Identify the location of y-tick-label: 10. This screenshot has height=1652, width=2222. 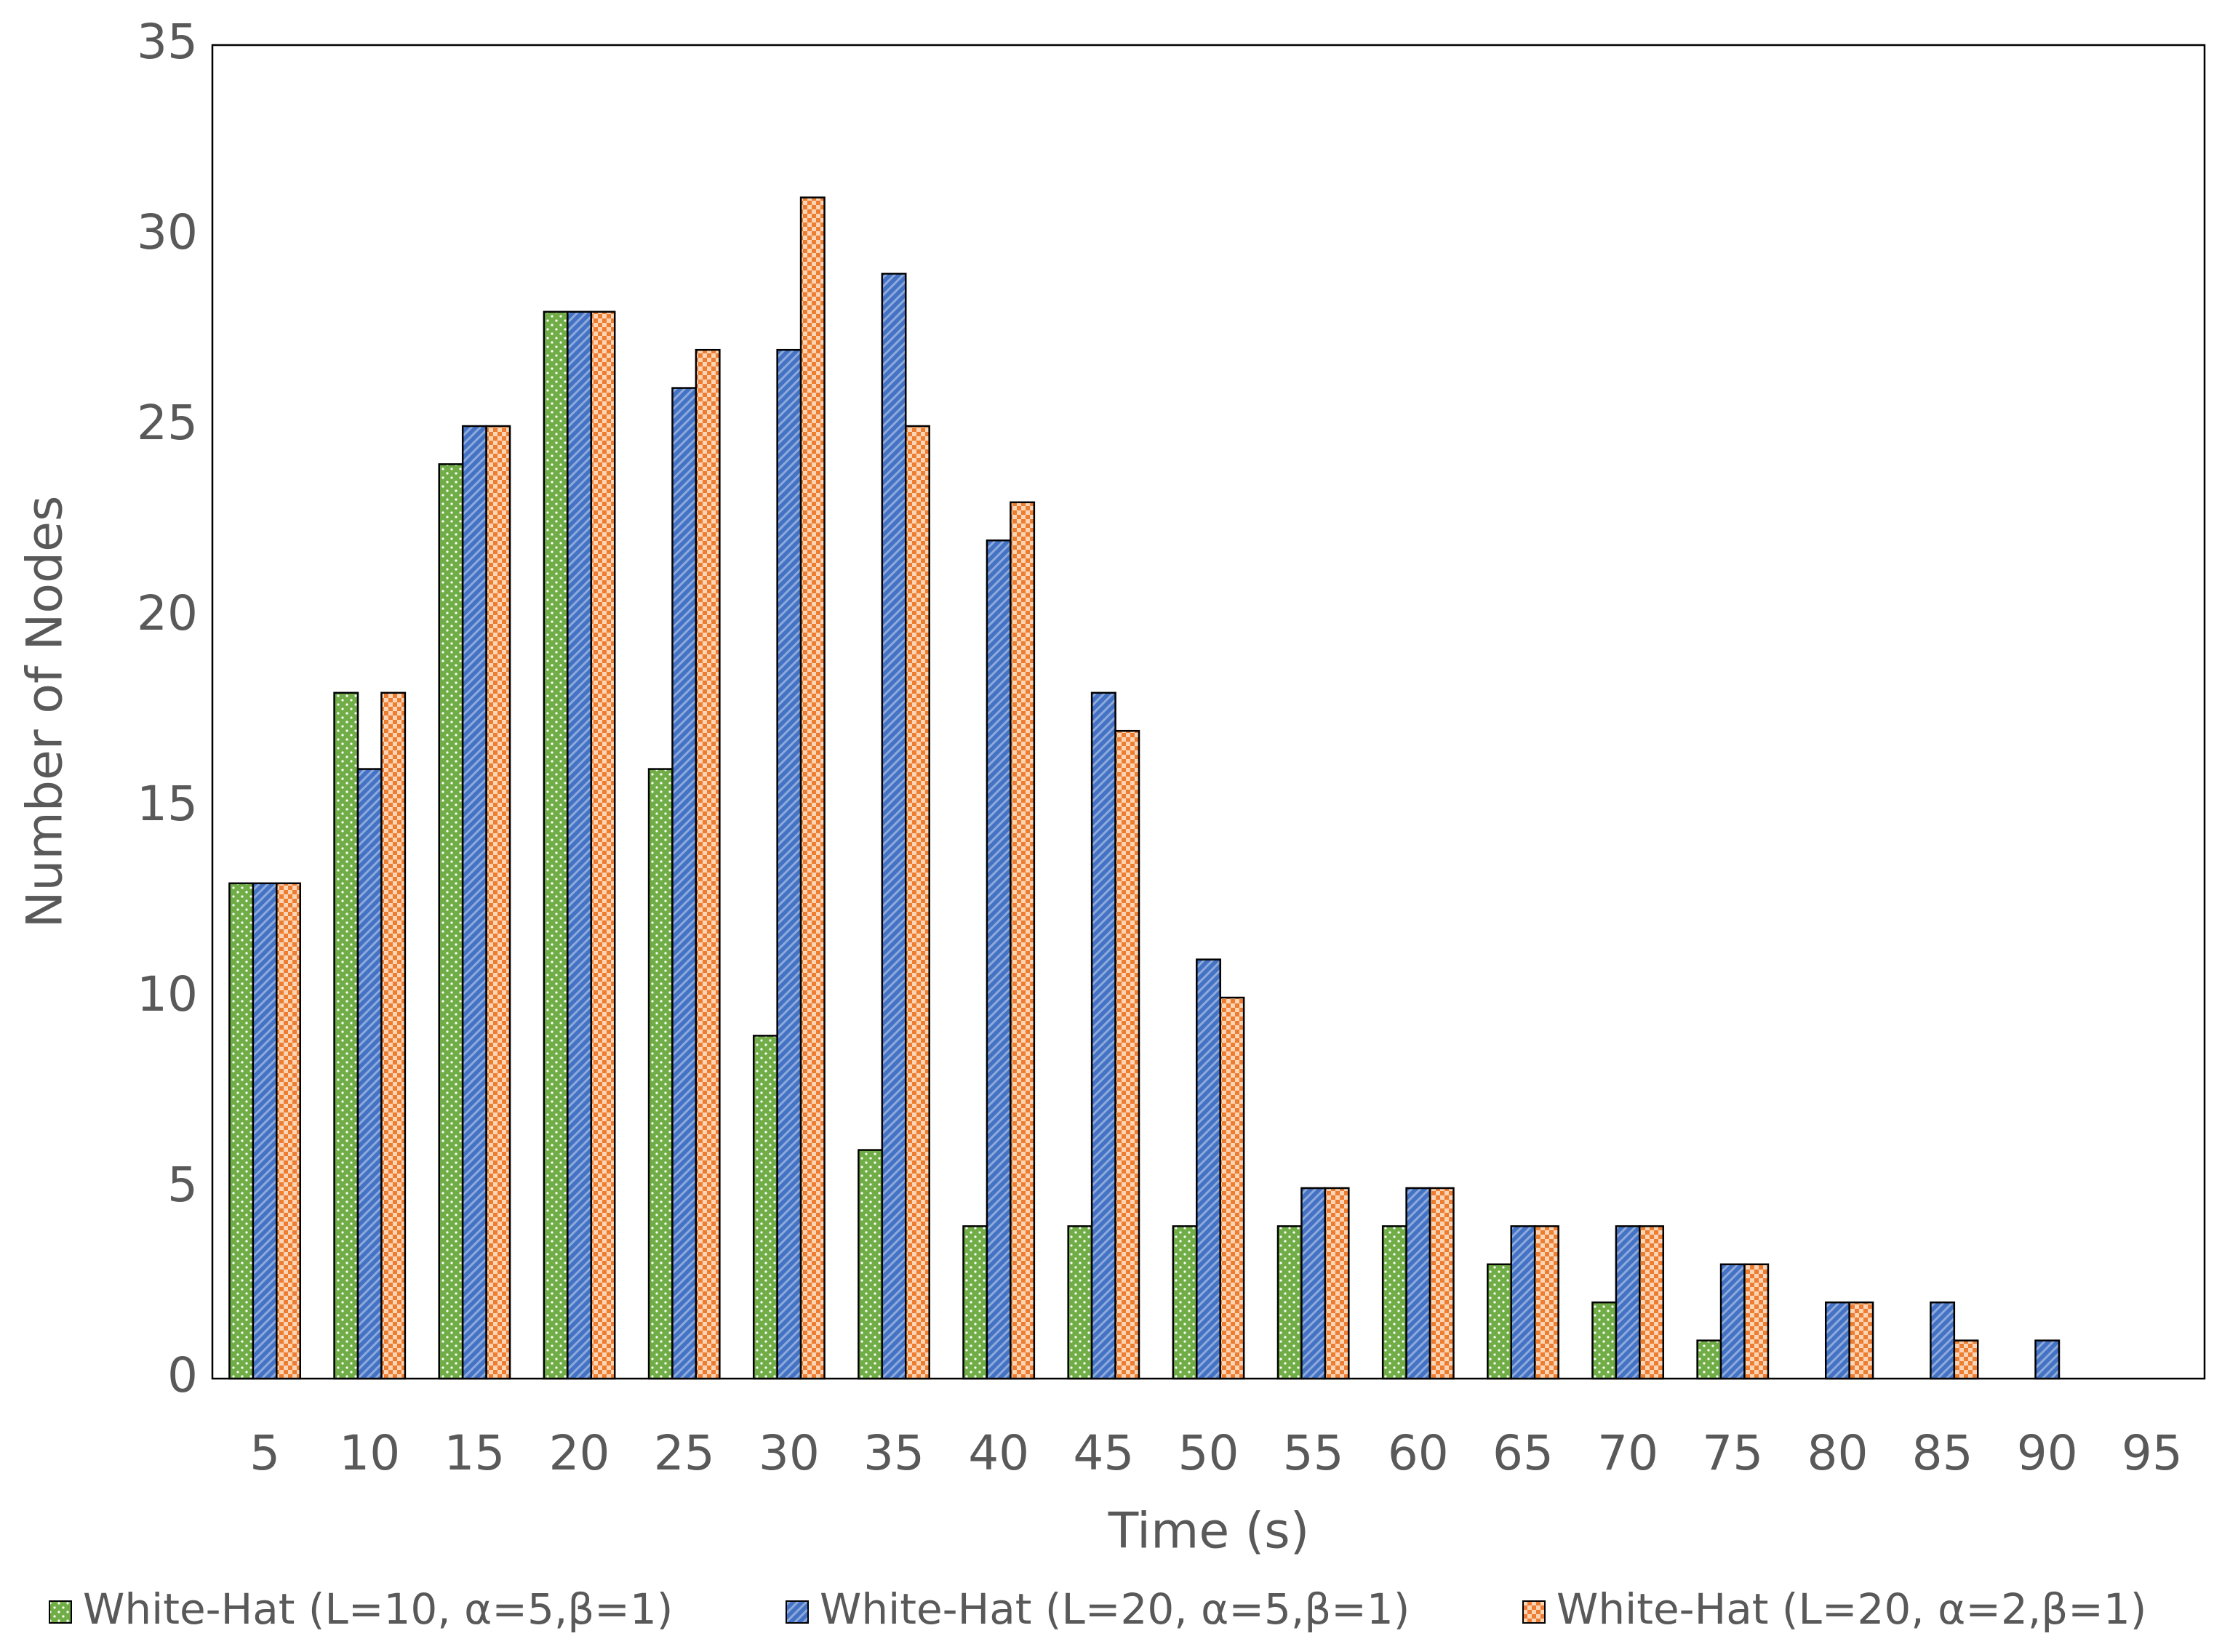
(167, 994).